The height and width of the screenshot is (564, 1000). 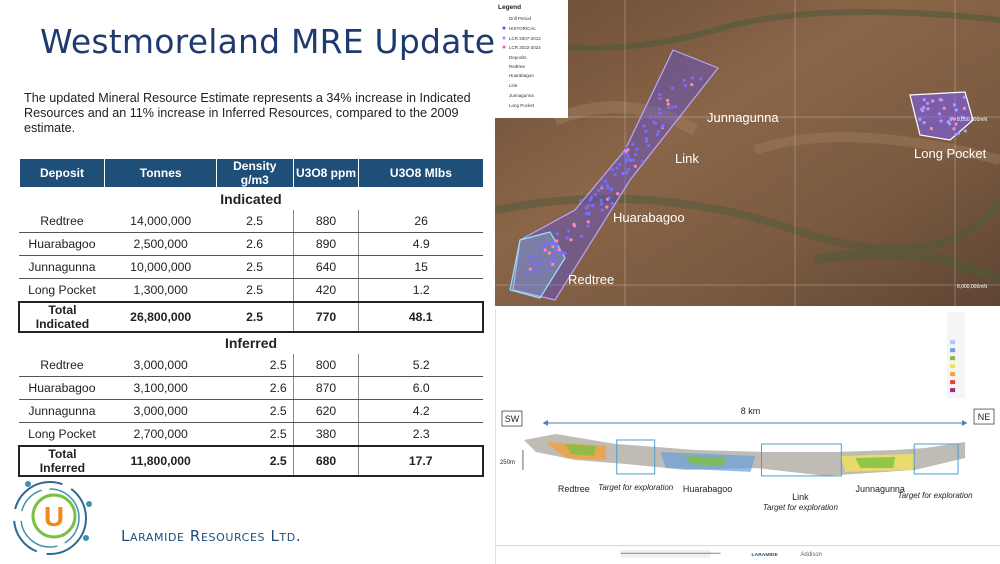 What do you see at coordinates (160, 316) in the screenshot?
I see `cell-tonnes: 26,800,000` at bounding box center [160, 316].